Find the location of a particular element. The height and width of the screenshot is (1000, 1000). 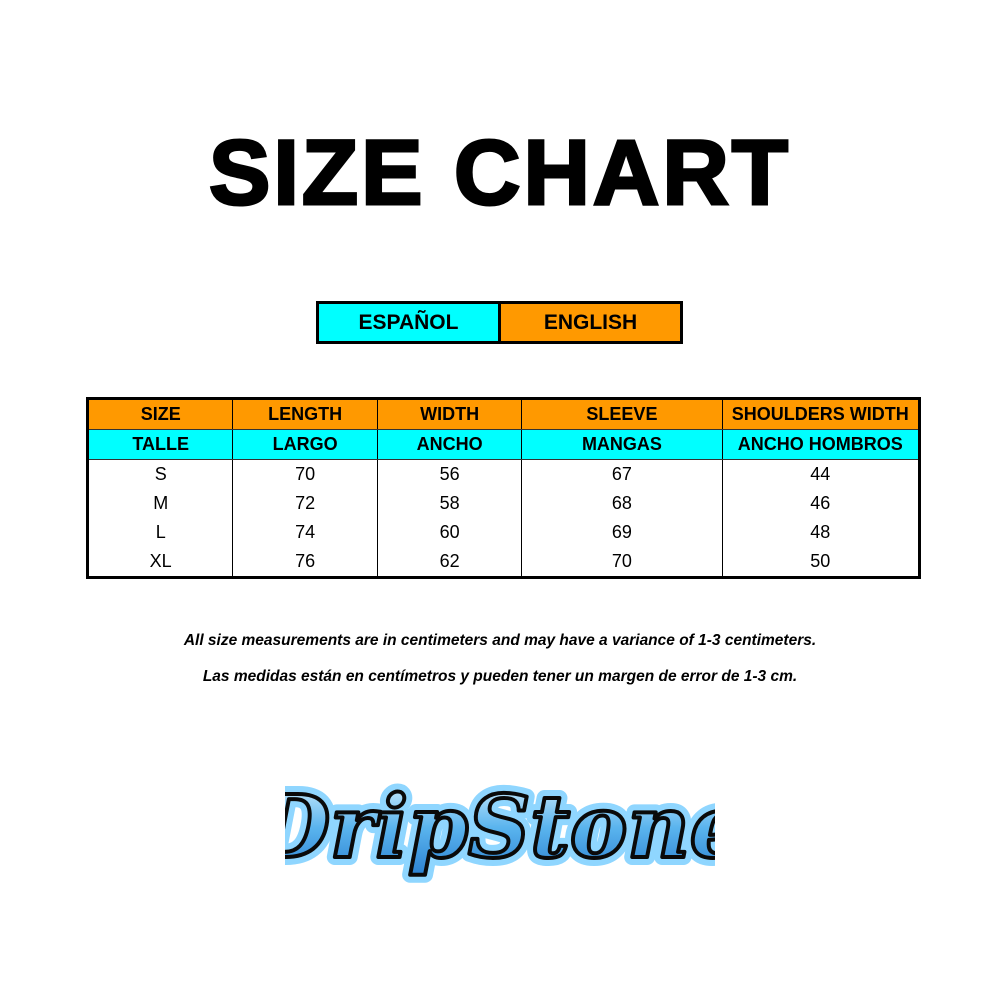

table-cell: MANGAS is located at coordinates (622, 444).